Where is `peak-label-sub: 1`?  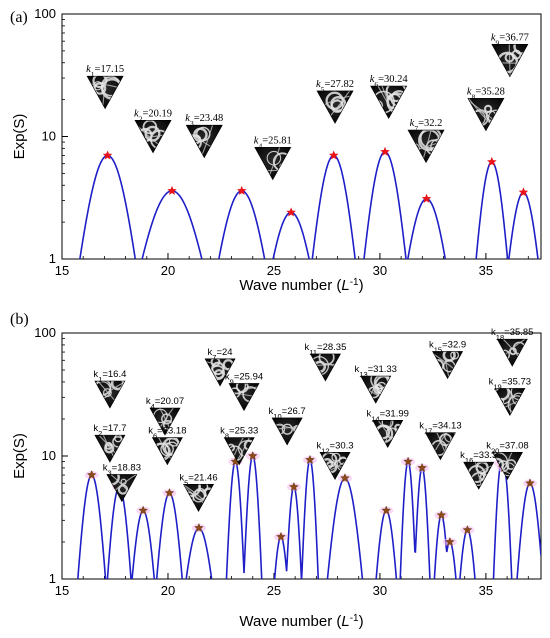 peak-label-sub: 1 is located at coordinates (93, 74).